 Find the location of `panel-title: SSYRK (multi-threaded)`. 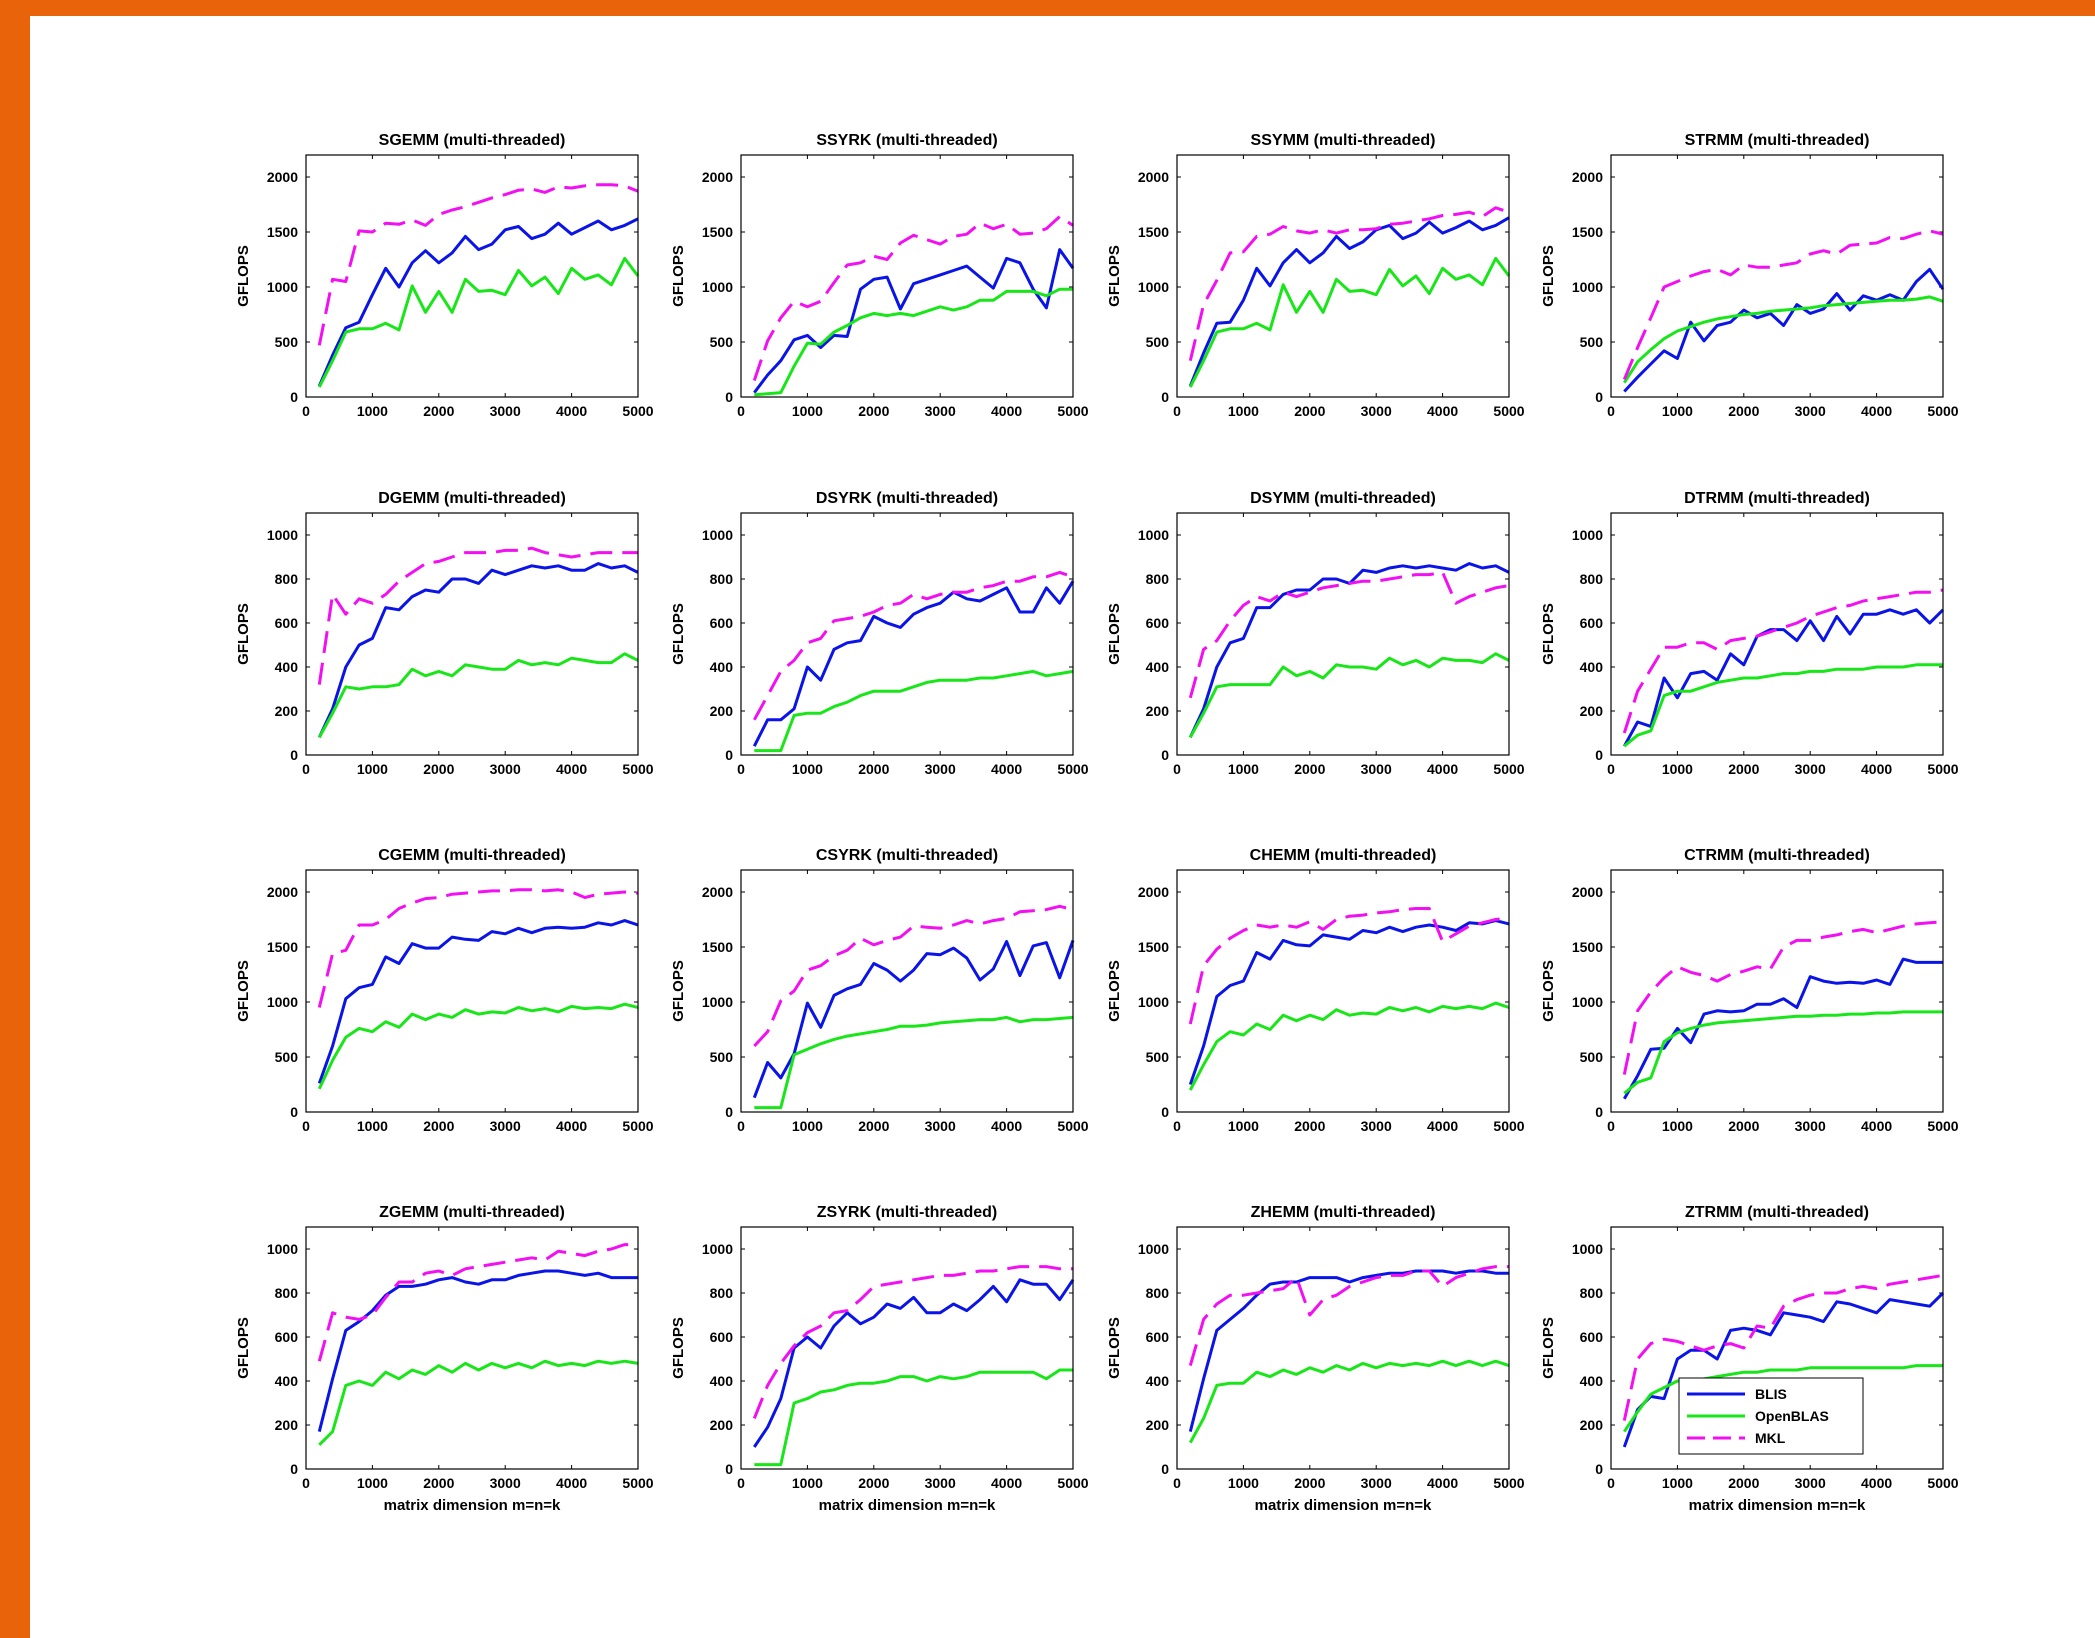

panel-title: SSYRK (multi-threaded) is located at coordinates (906, 140).